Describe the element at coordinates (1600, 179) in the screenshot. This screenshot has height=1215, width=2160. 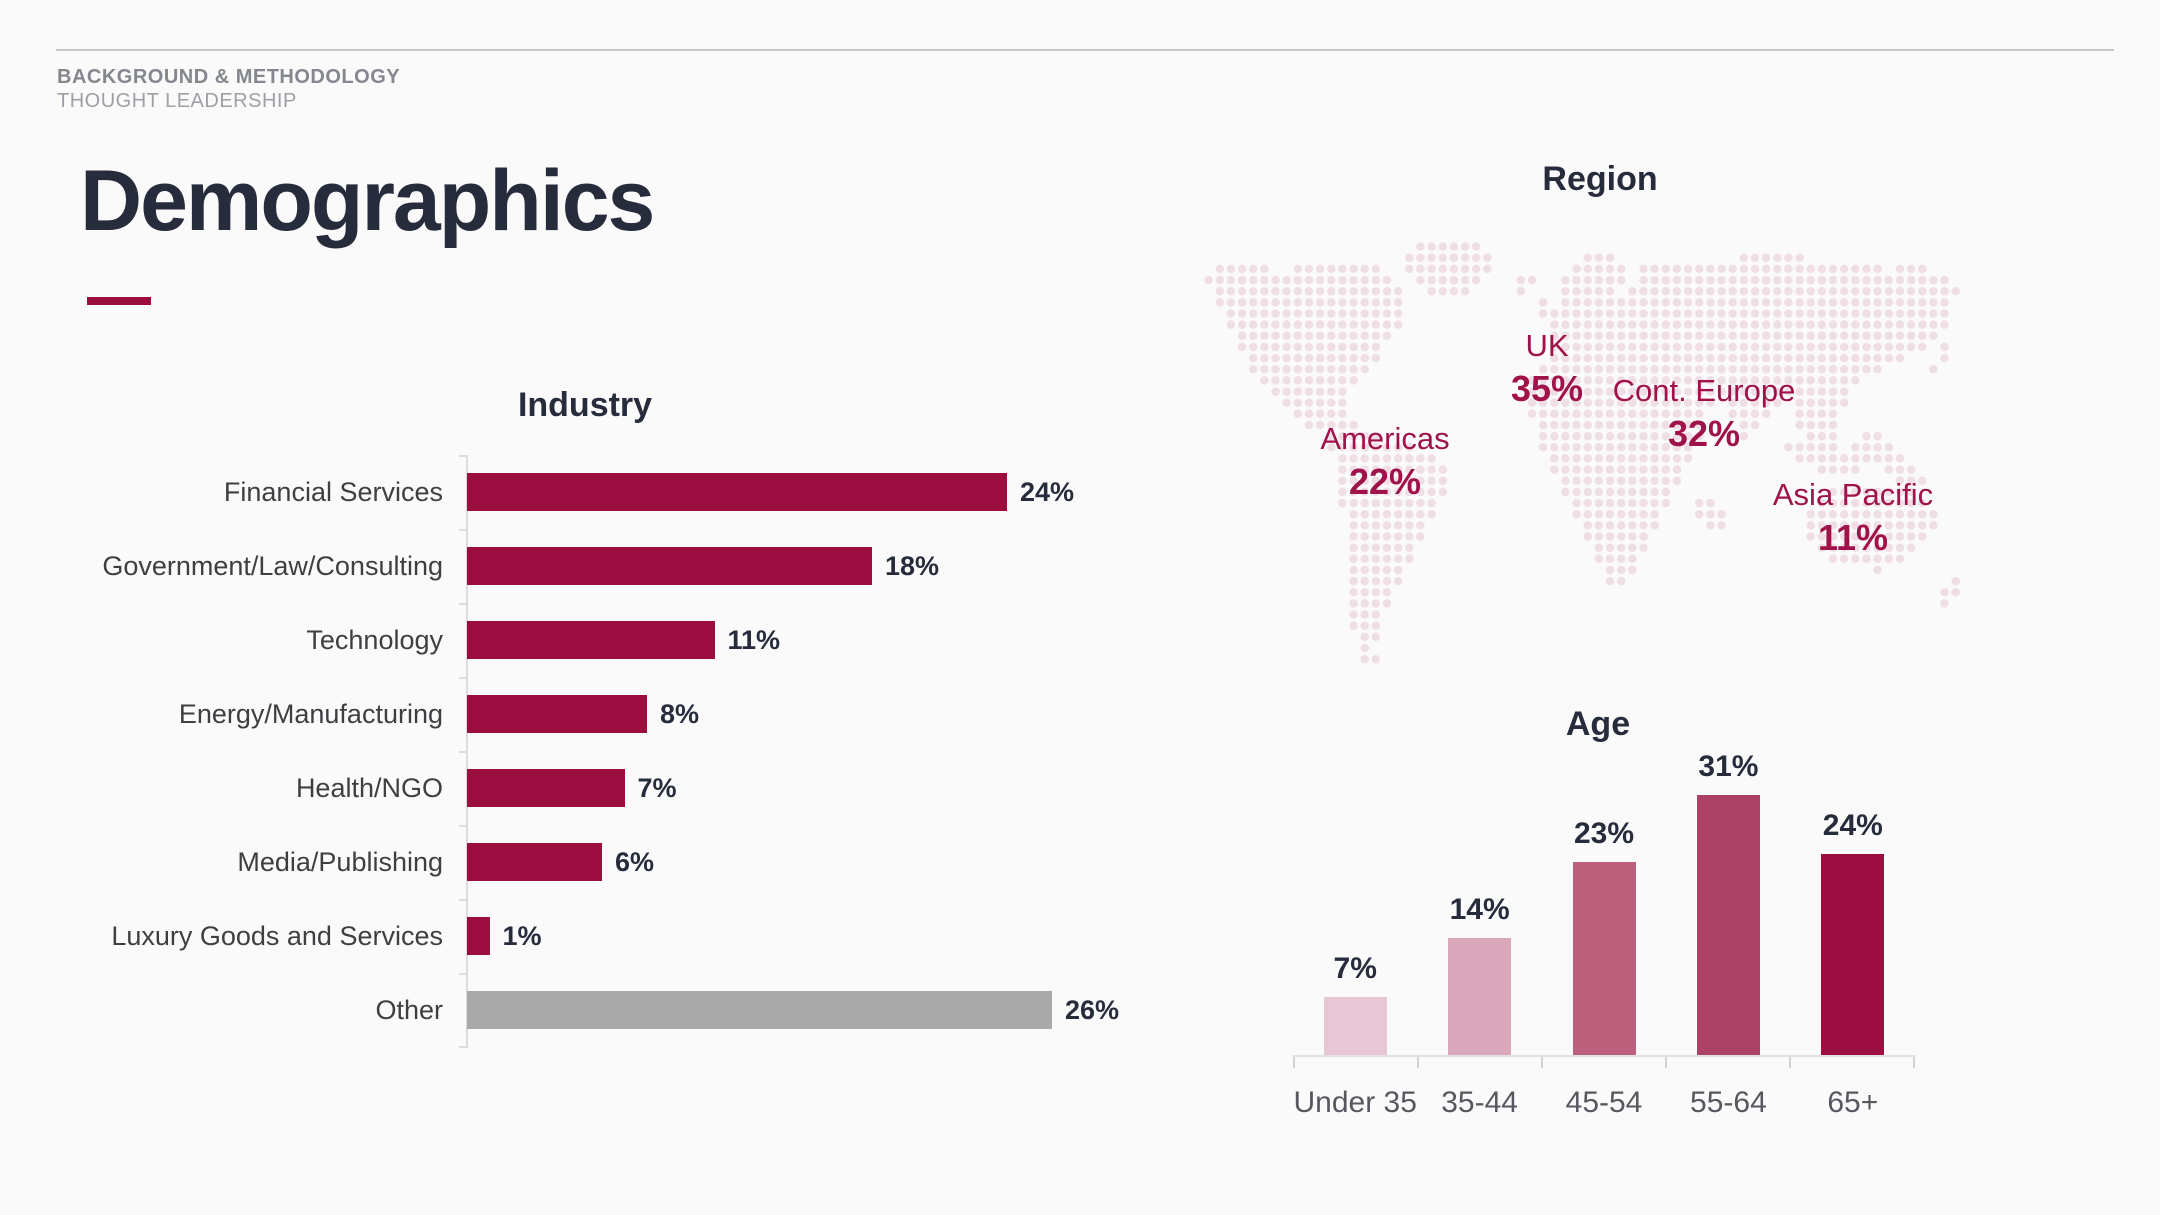
I see `region-chart-title: Region` at that location.